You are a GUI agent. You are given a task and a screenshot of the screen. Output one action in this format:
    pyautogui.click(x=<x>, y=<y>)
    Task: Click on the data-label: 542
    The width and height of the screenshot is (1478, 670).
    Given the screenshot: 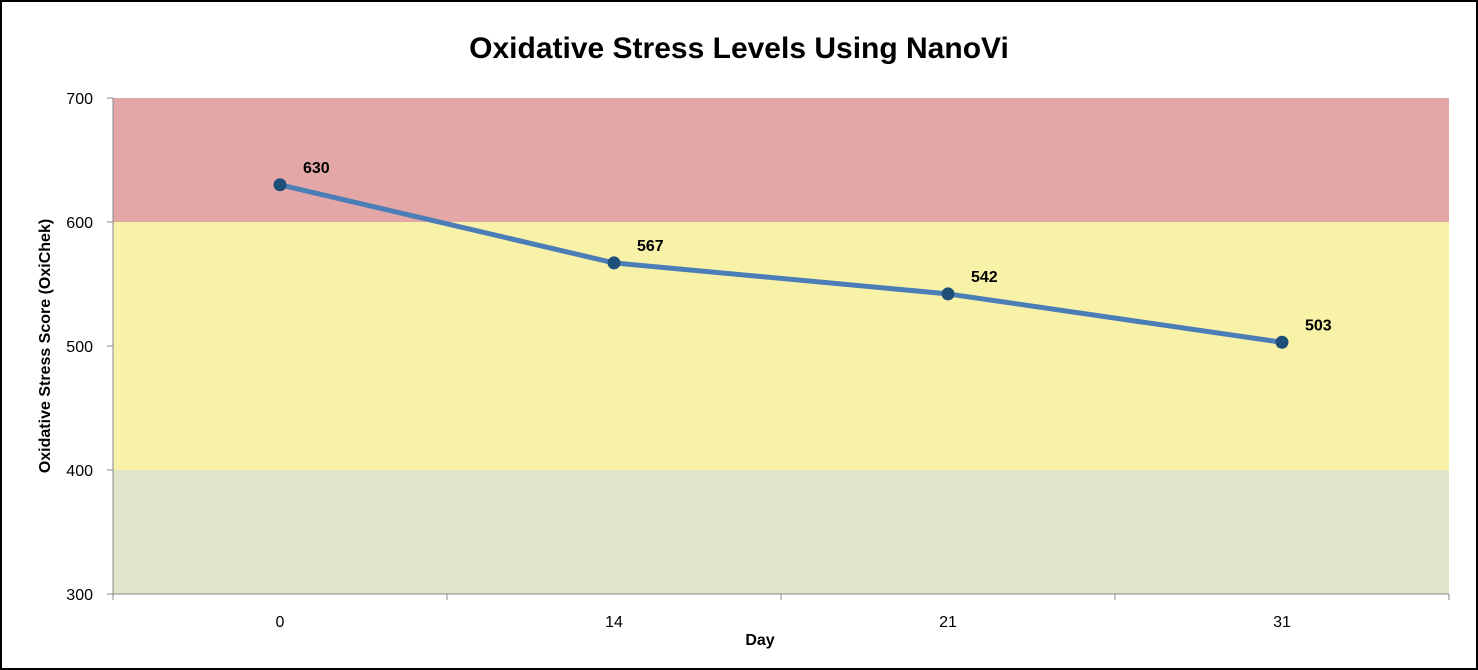 What is the action you would take?
    pyautogui.click(x=984, y=277)
    